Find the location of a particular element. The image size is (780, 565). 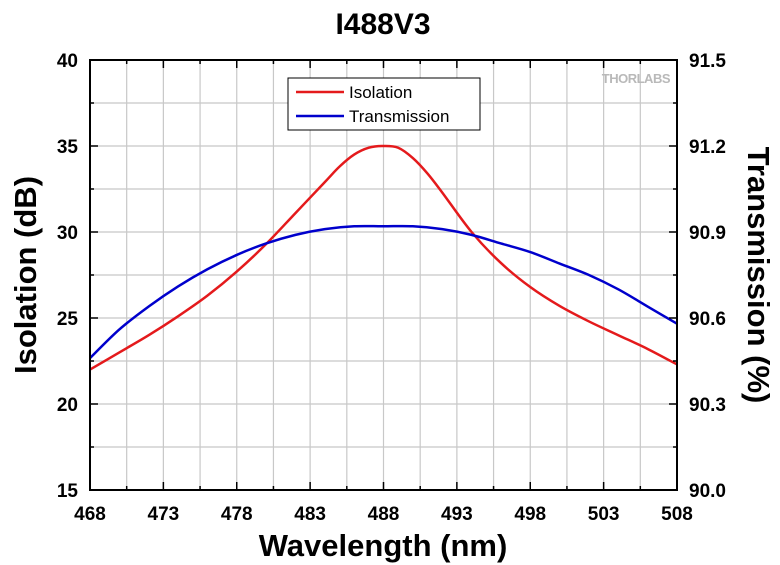

thorlabs-watermark: THORLABS is located at coordinates (636, 78).